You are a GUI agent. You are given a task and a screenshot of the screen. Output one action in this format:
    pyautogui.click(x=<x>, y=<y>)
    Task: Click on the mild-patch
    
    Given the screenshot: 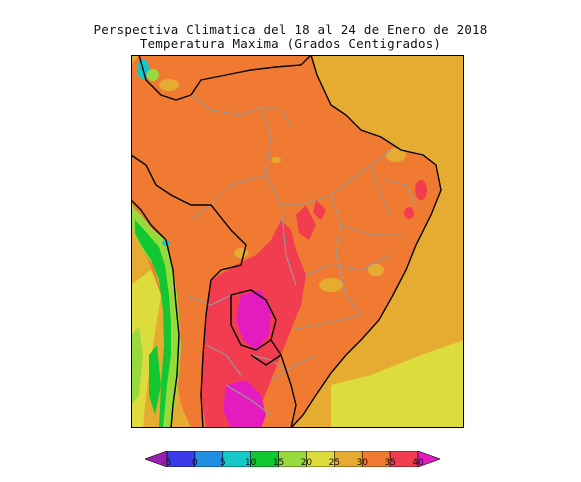 What is the action you would take?
    pyautogui.click(x=153, y=75)
    